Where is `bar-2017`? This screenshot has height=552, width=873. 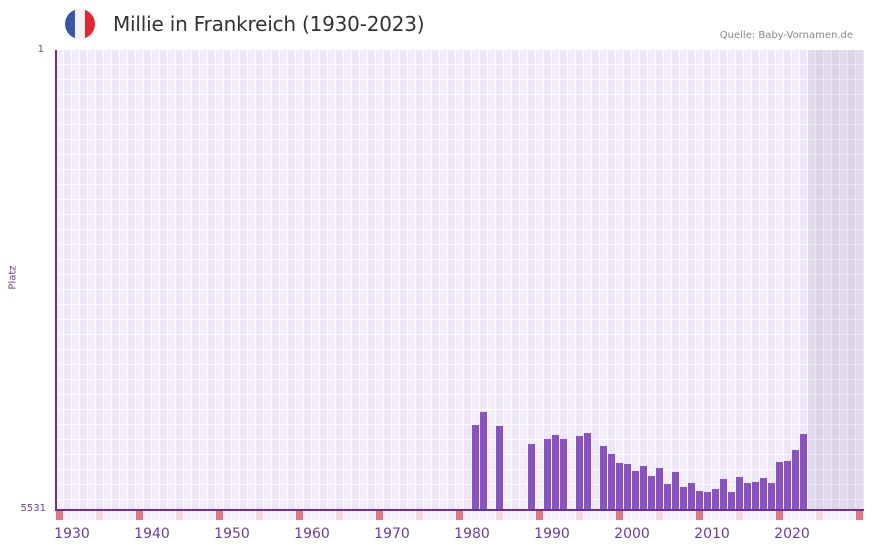 bar-2017 is located at coordinates (763, 493).